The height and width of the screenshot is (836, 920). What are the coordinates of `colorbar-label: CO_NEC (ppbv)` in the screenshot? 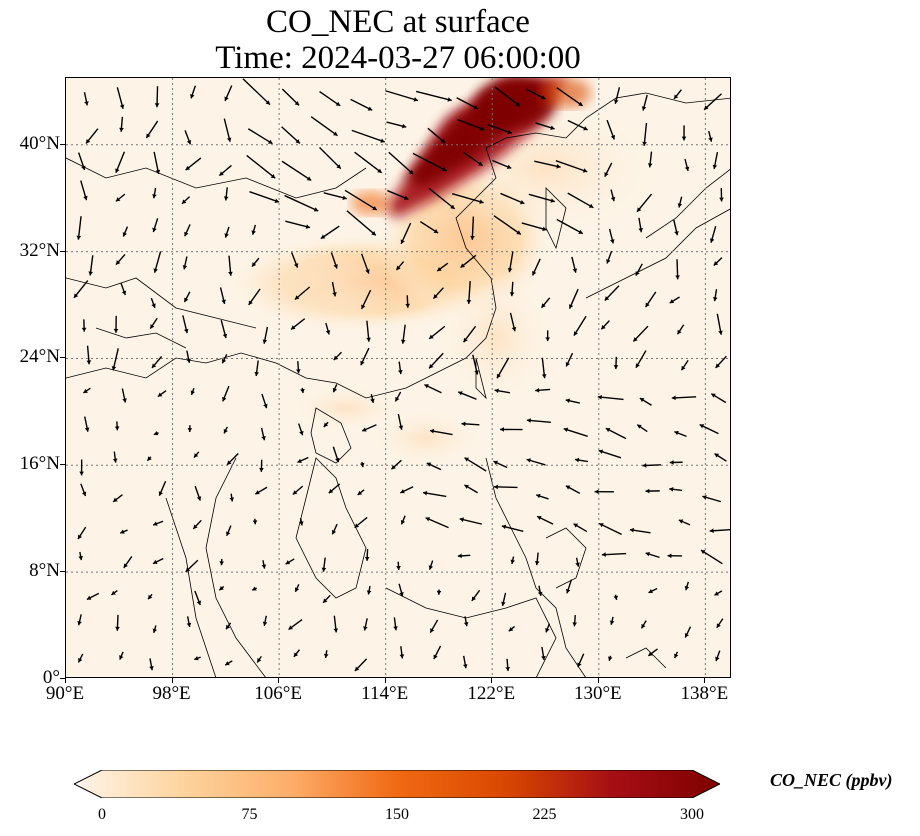 It's located at (831, 780).